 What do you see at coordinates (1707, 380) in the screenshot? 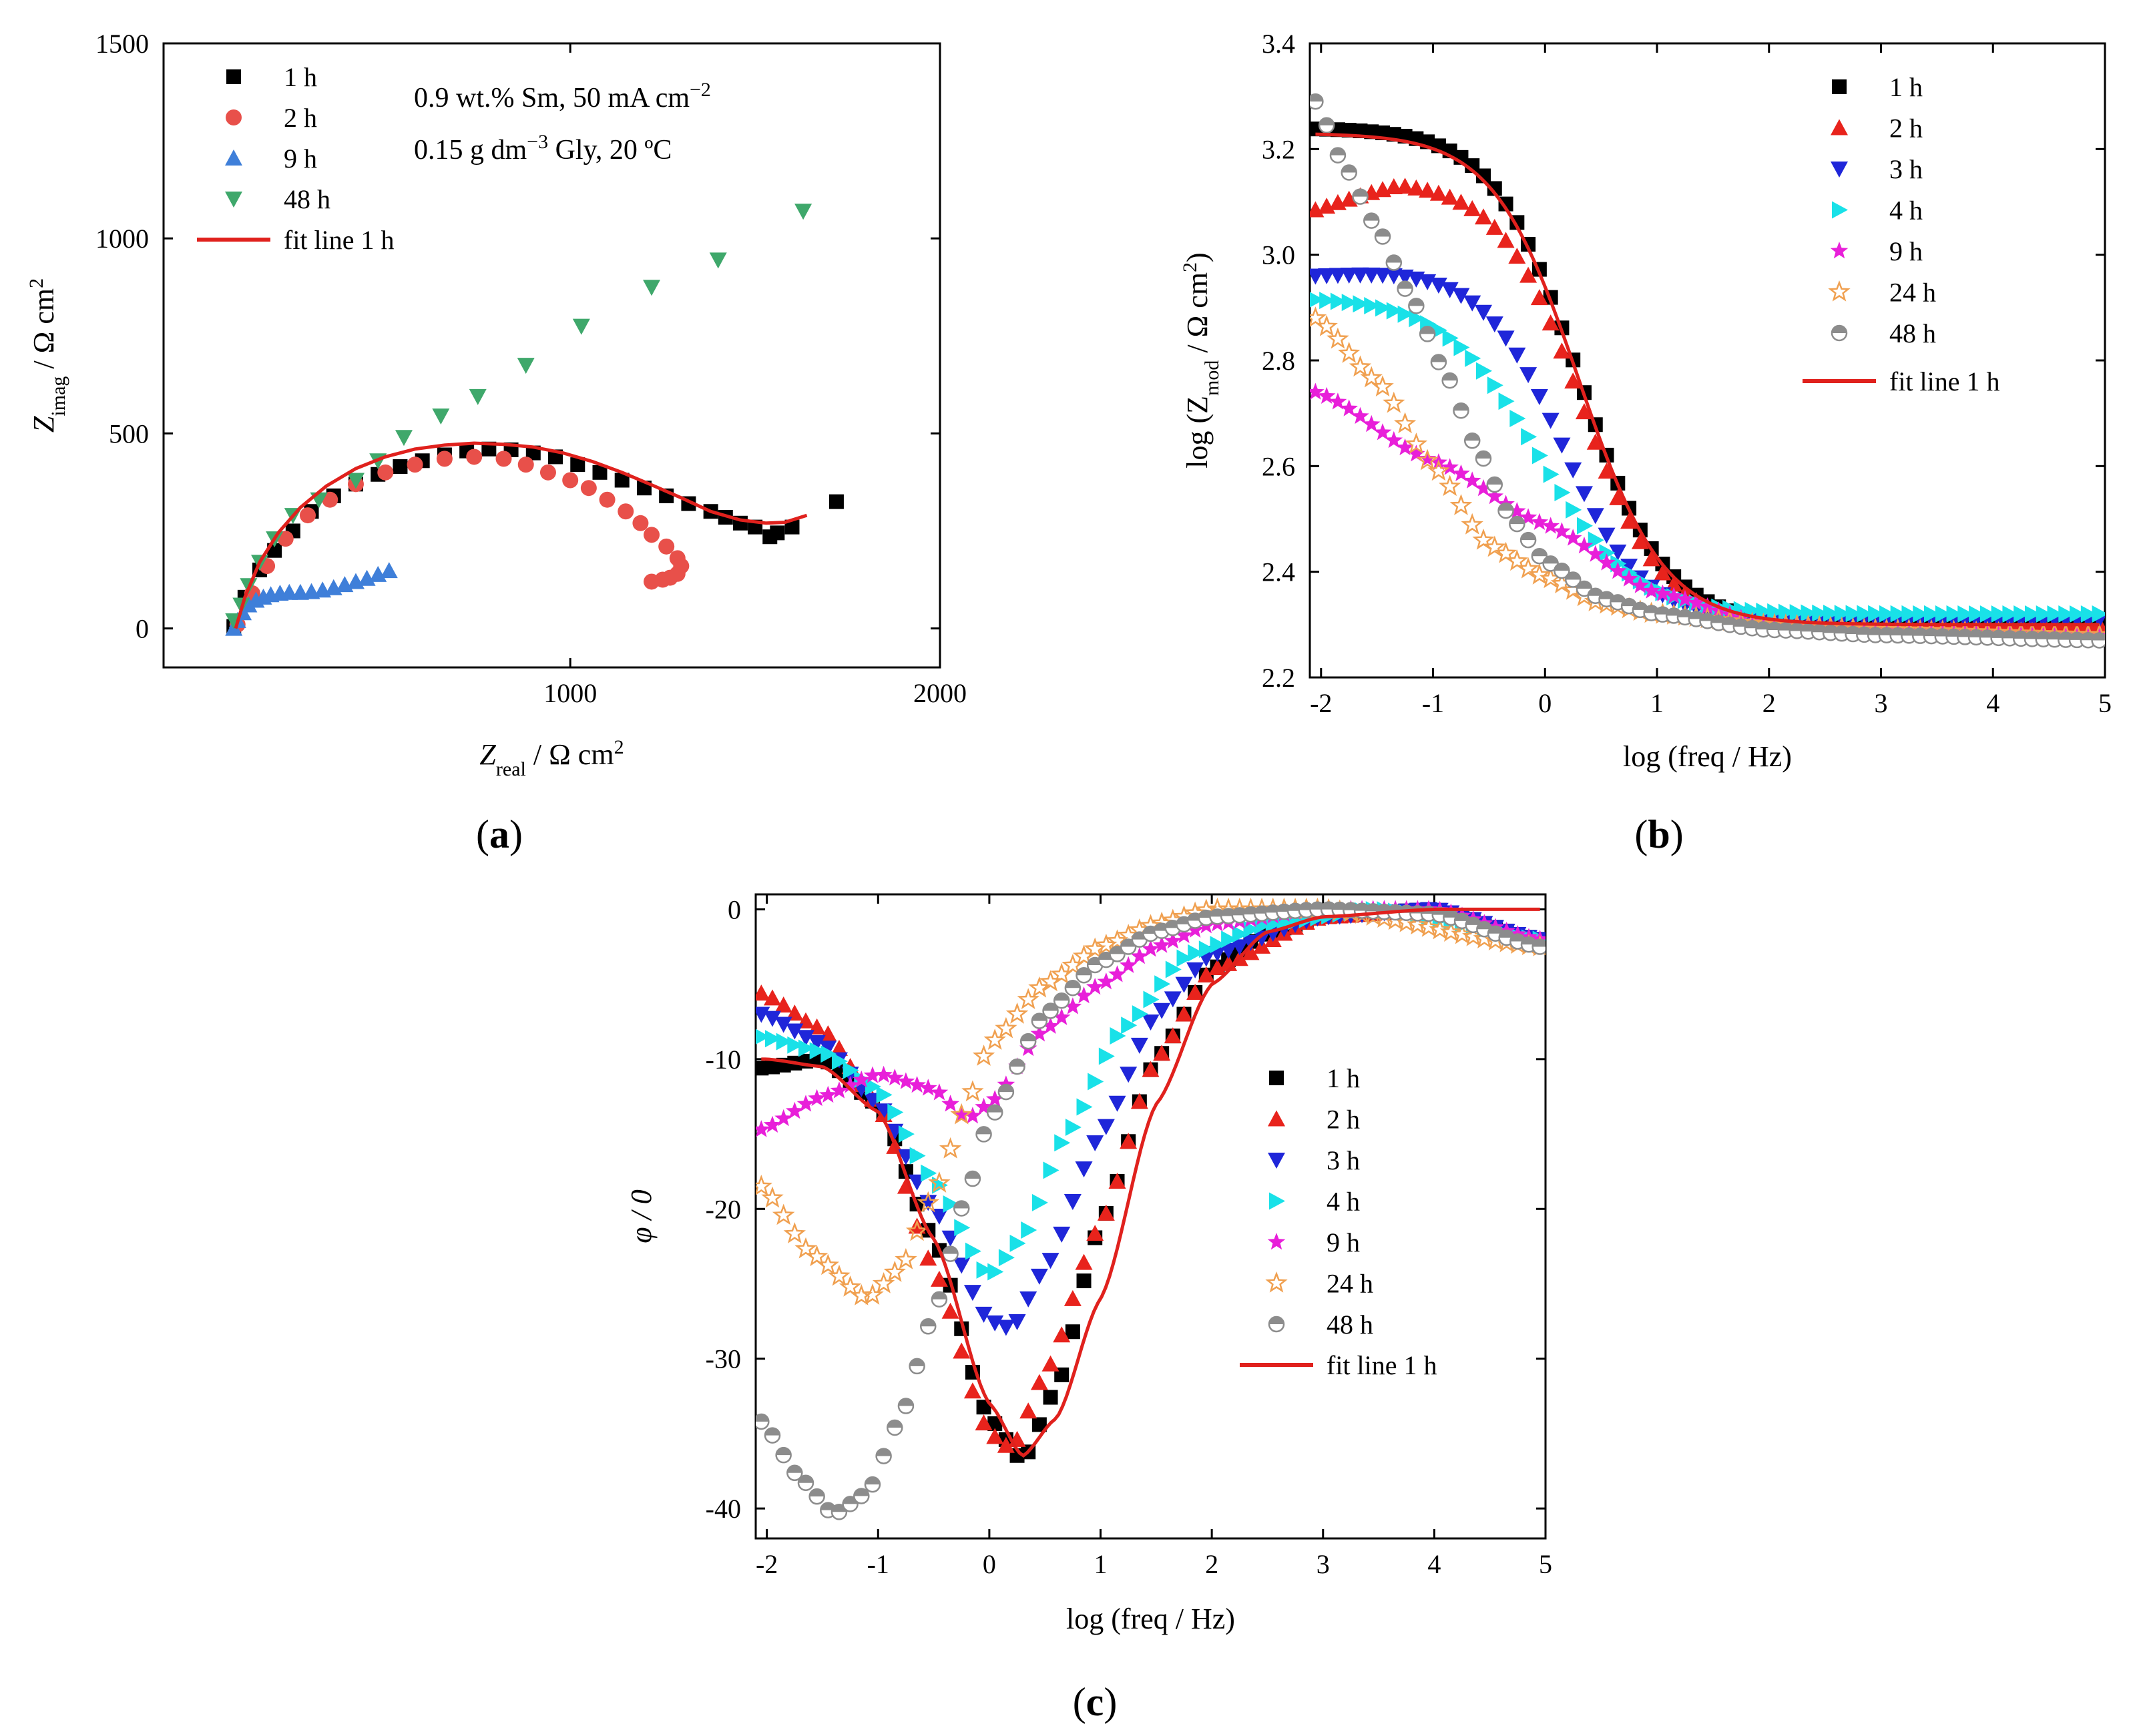
I see `fit-line` at bounding box center [1707, 380].